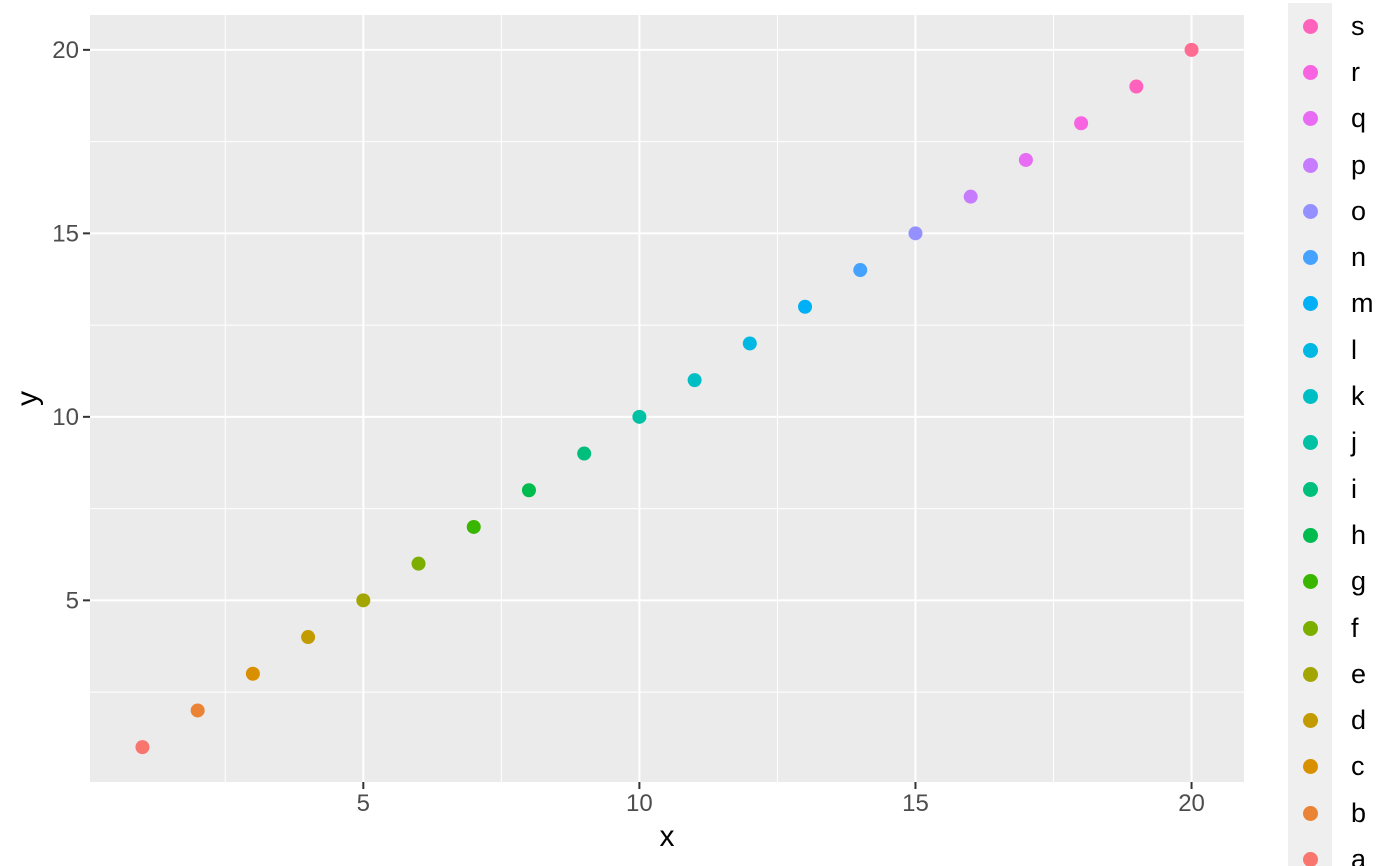  I want to click on legend-item: b, so click(1331, 813).